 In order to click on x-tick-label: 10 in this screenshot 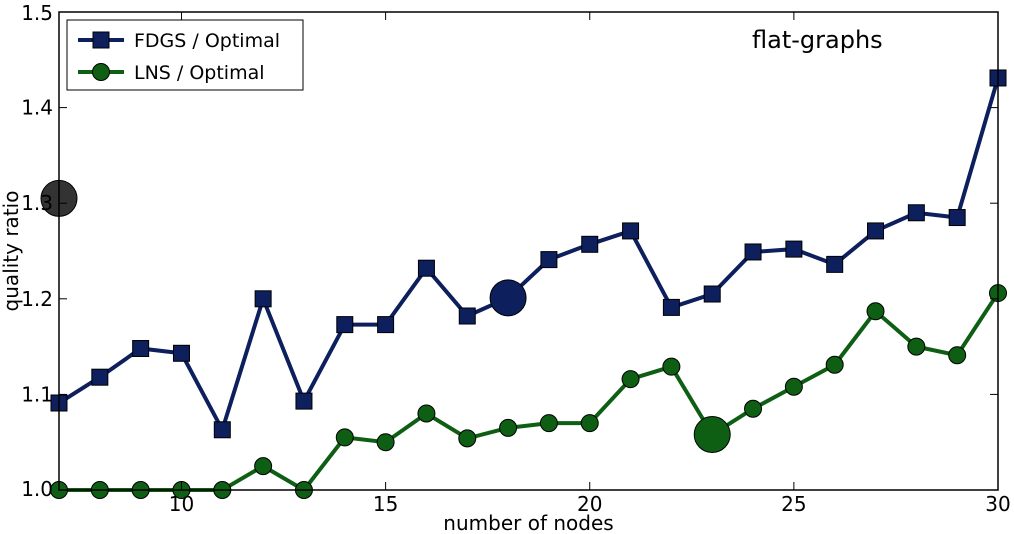, I will do `click(181, 504)`.